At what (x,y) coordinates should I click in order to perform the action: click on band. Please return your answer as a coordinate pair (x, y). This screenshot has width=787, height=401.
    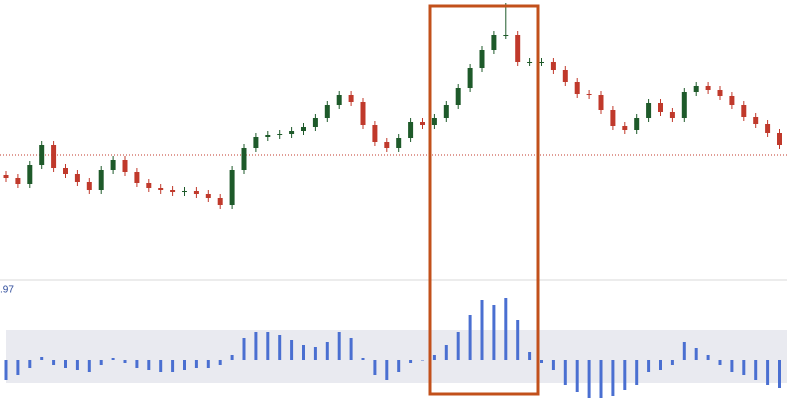
    Looking at the image, I should click on (396, 356).